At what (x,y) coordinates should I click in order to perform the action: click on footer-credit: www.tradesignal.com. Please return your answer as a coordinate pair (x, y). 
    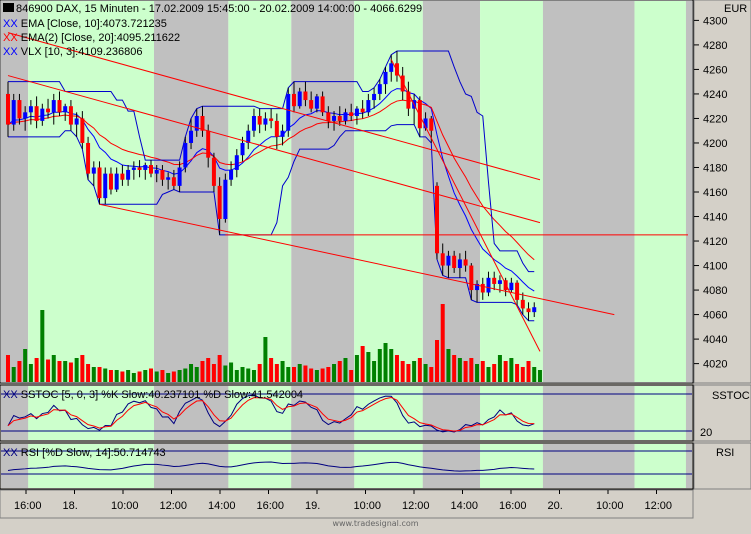
    Looking at the image, I should click on (375, 523).